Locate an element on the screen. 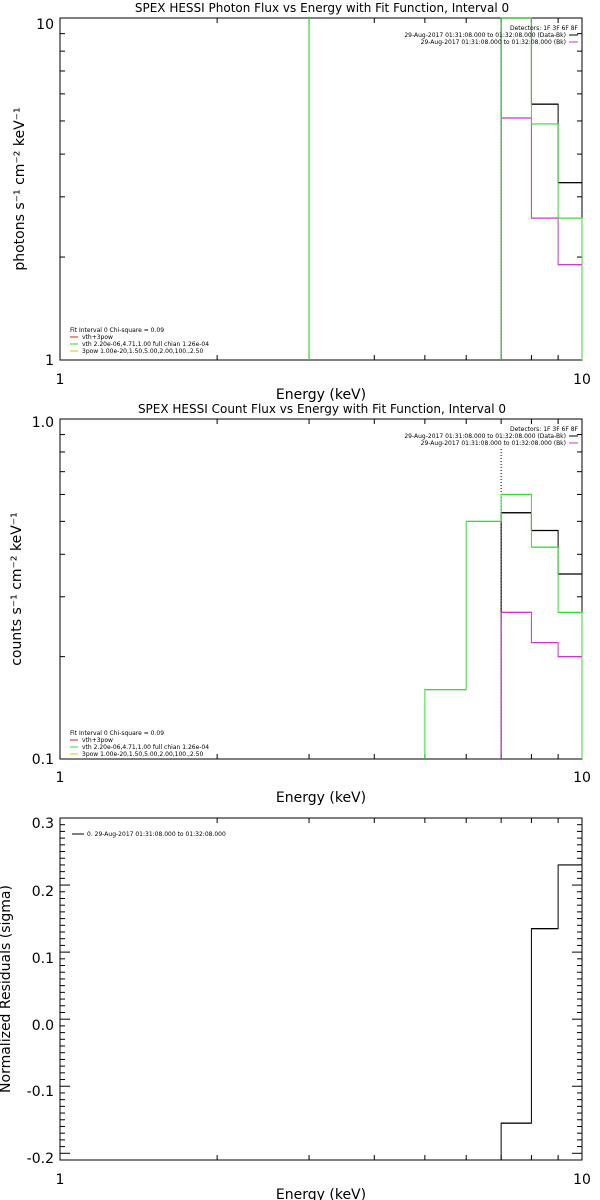 The height and width of the screenshot is (1200, 600). y-tick-label: -0.2 is located at coordinates (40, 1159).